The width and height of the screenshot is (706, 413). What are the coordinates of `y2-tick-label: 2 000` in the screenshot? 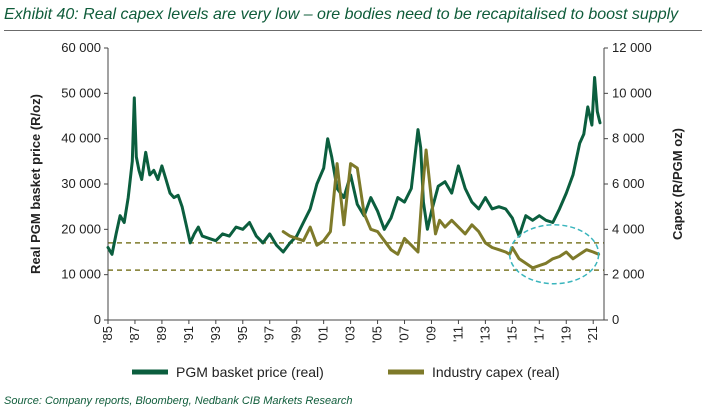 It's located at (628, 274).